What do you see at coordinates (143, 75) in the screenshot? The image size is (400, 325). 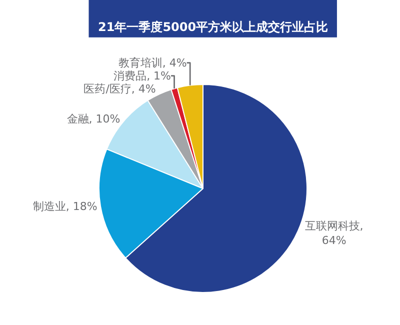 I see `slice-label: 消费品, 1%` at bounding box center [143, 75].